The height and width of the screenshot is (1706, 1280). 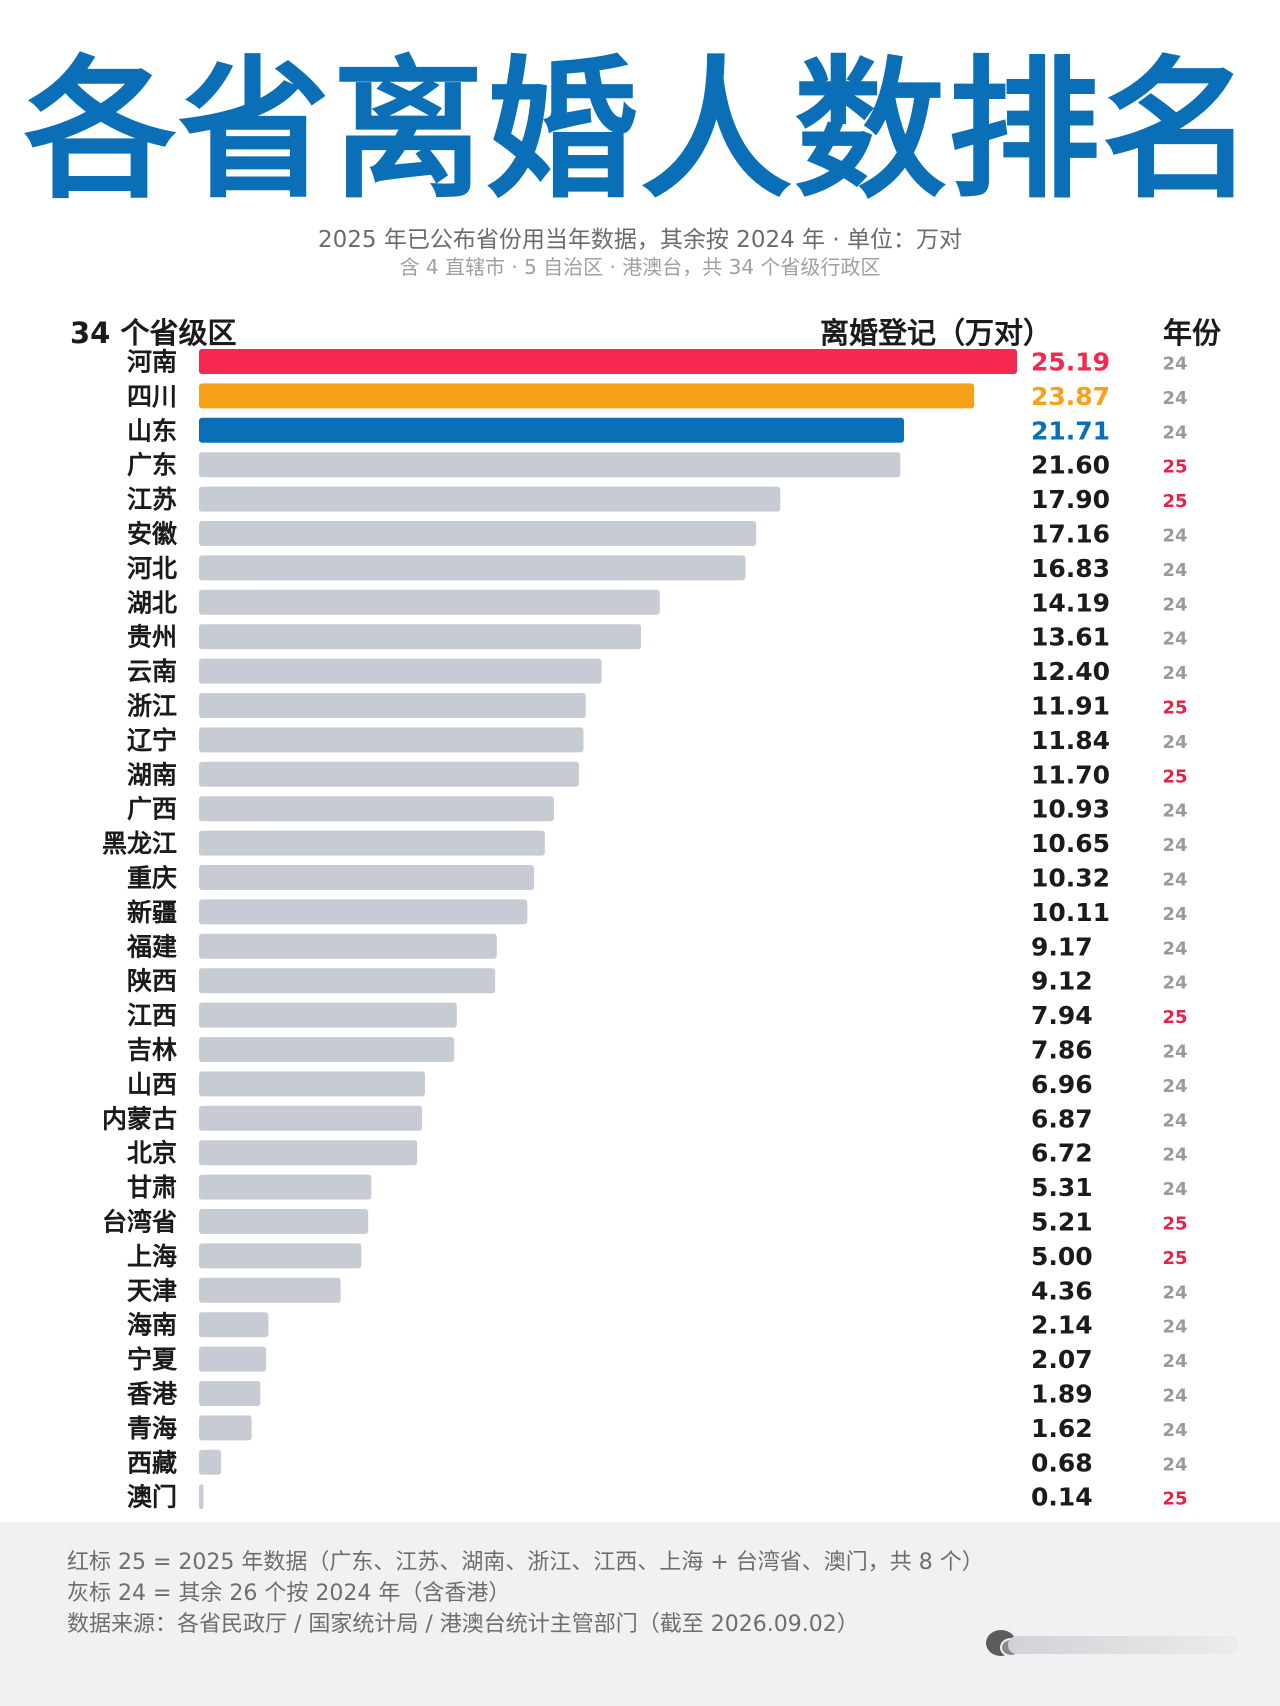 What do you see at coordinates (289, 1593) in the screenshot?
I see `footer-note-gray: 灰标 24 = 其余 26 个按 2024 年（含香港）` at bounding box center [289, 1593].